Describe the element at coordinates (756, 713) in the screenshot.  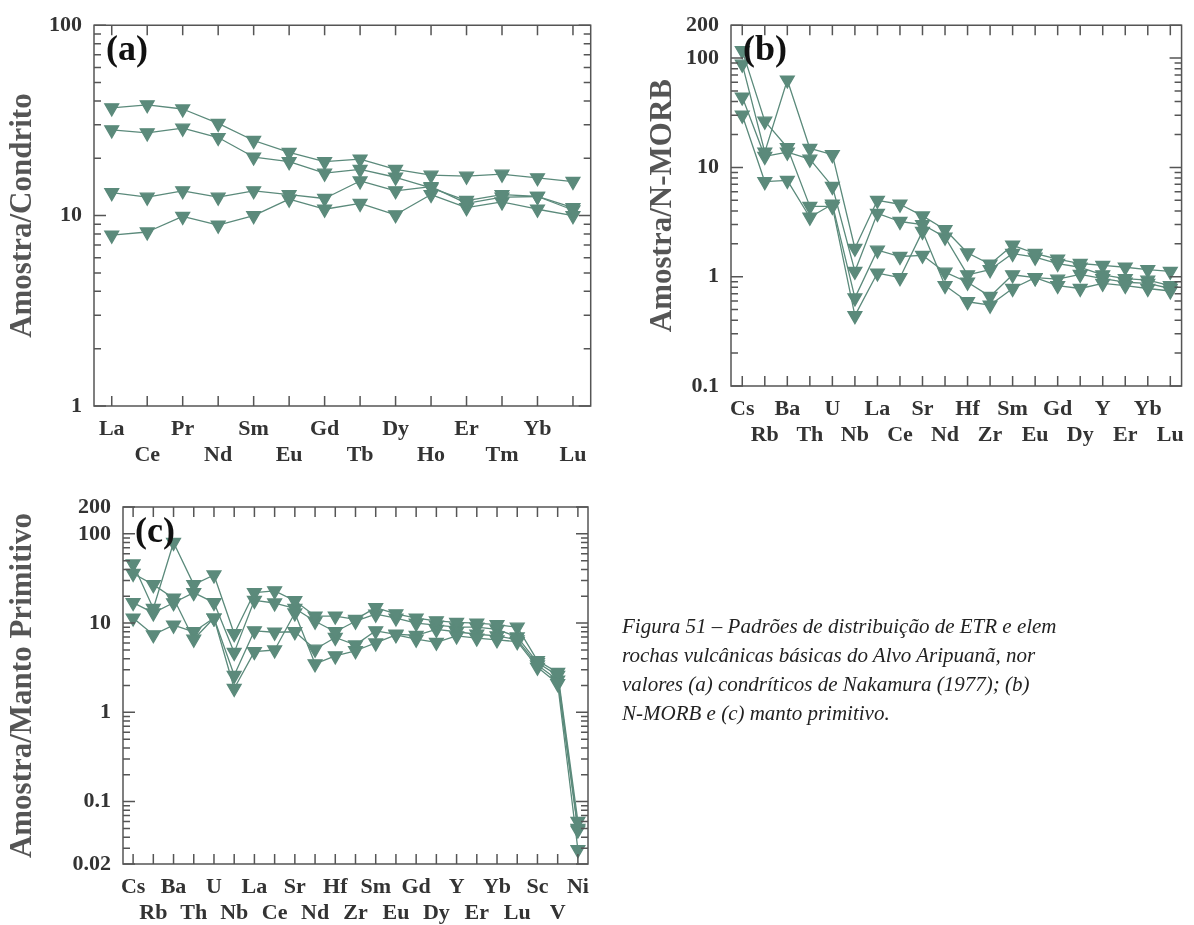
I see `text: N-MORB e (c) manto primitivo.` at that location.